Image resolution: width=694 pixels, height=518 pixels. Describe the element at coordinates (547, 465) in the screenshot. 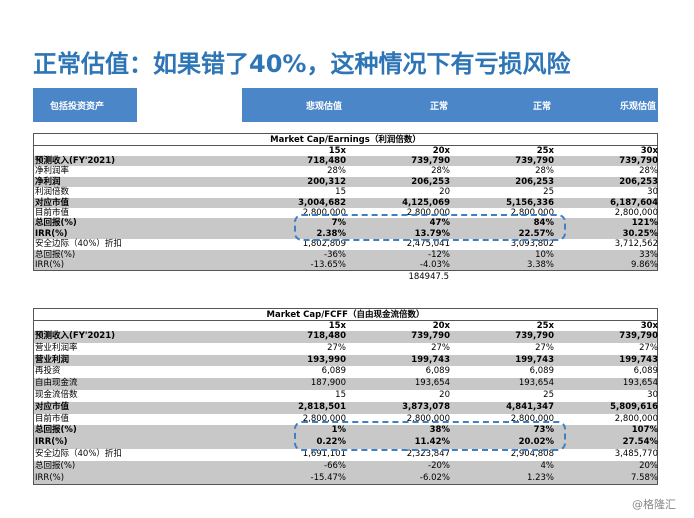

I see `cell-value: 4%` at that location.